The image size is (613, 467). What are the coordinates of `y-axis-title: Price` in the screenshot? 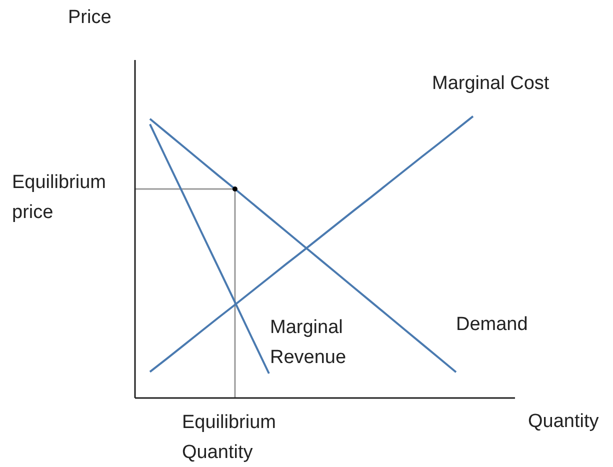 It's located at (90, 18).